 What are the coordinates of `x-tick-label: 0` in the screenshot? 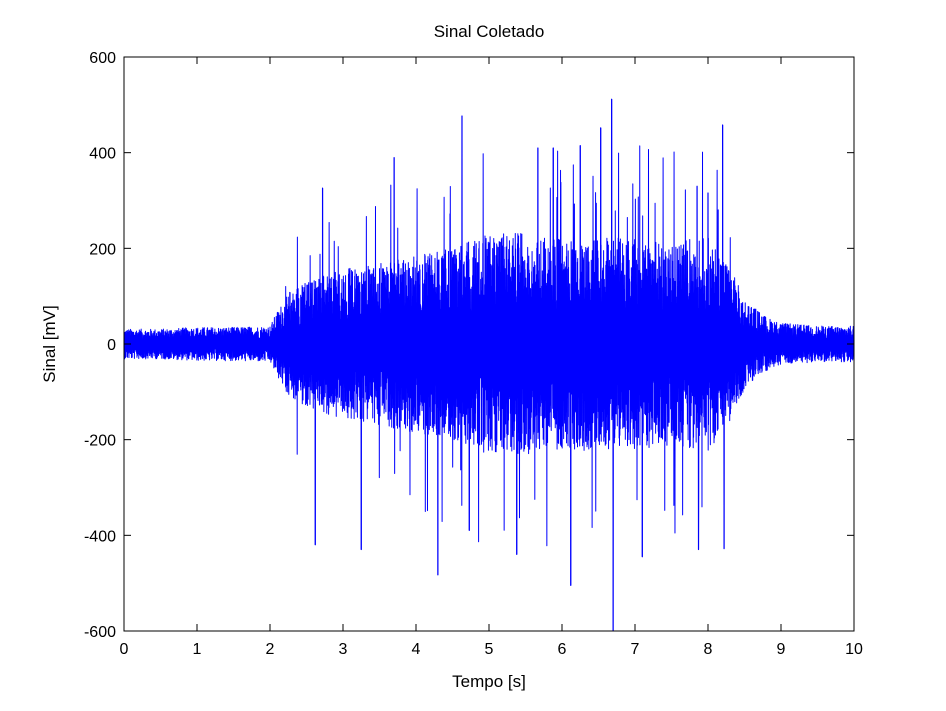 It's located at (124, 649).